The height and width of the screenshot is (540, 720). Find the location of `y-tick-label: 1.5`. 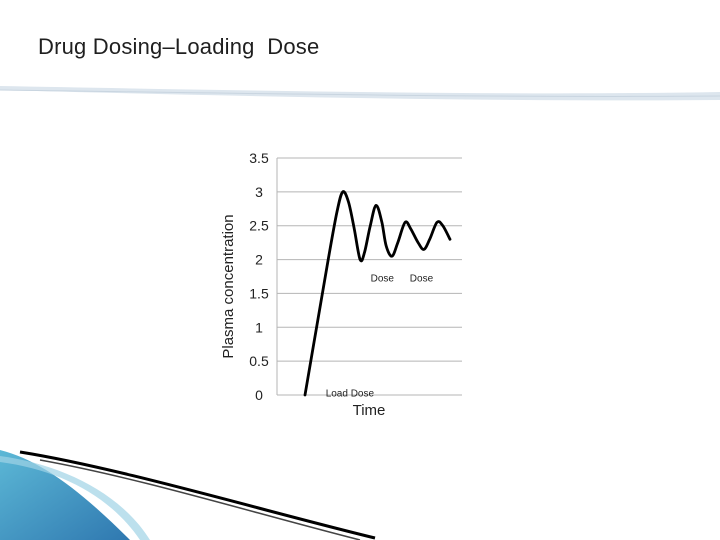

y-tick-label: 1.5 is located at coordinates (259, 293).